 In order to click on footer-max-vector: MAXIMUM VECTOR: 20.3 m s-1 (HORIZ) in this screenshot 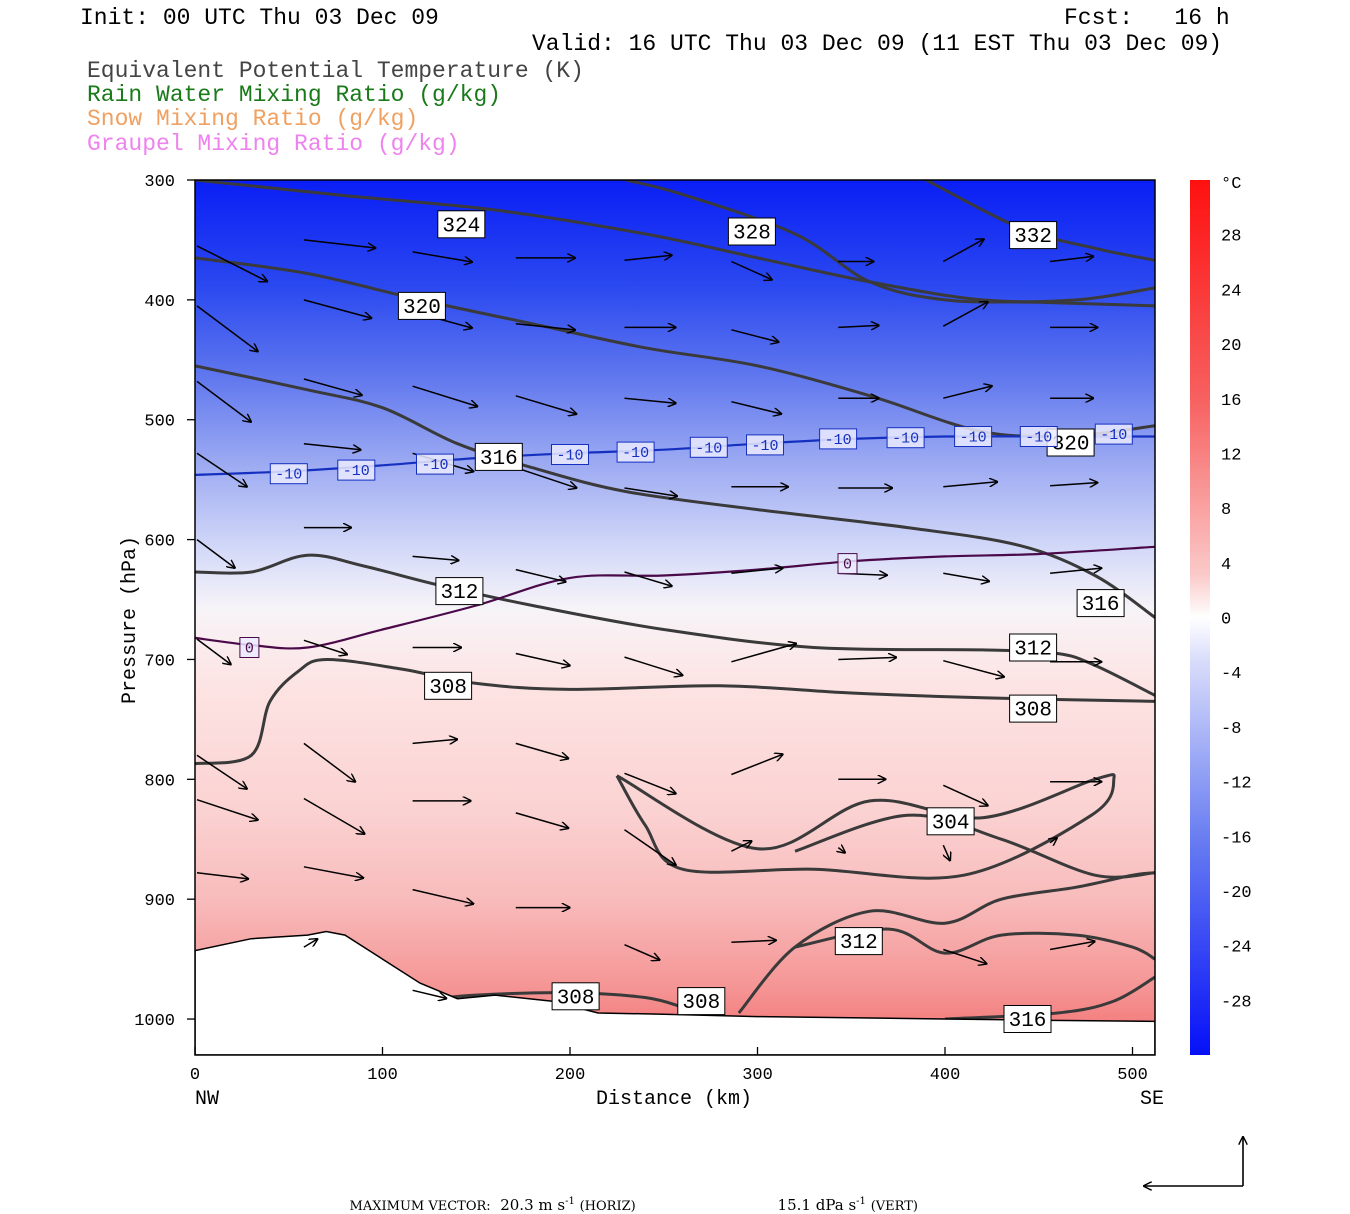, I will do `click(488, 1196)`.